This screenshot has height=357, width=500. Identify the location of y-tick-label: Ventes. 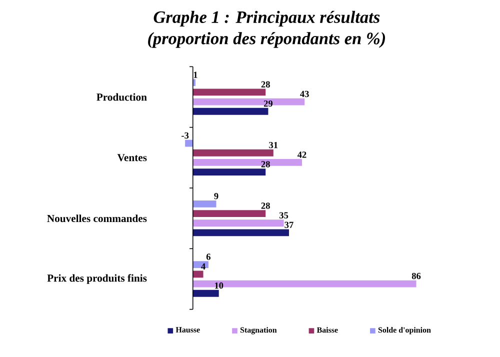
(132, 158).